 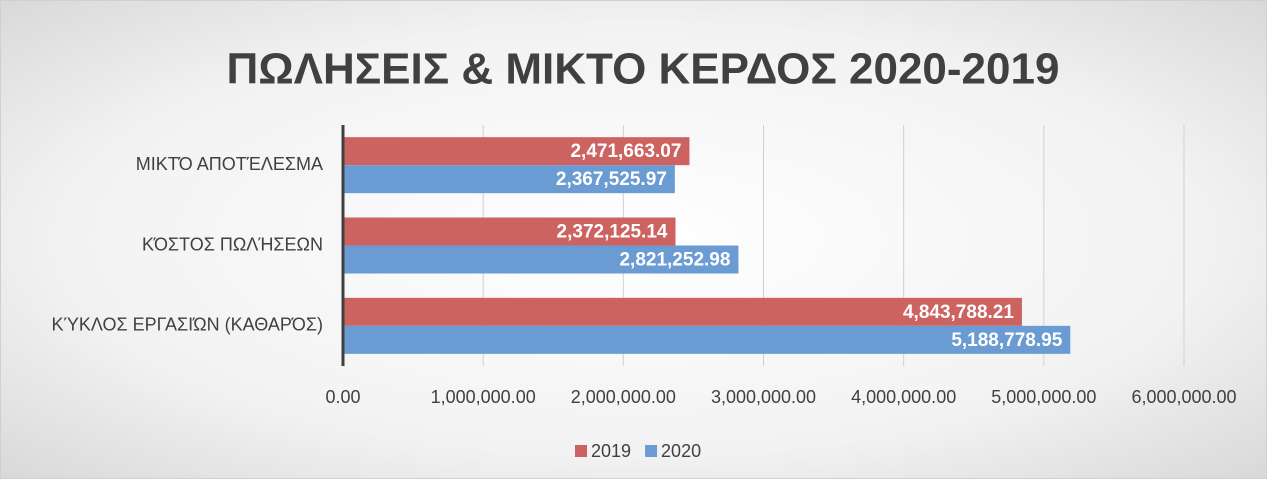 I want to click on legend-label: 2020, so click(x=681, y=451).